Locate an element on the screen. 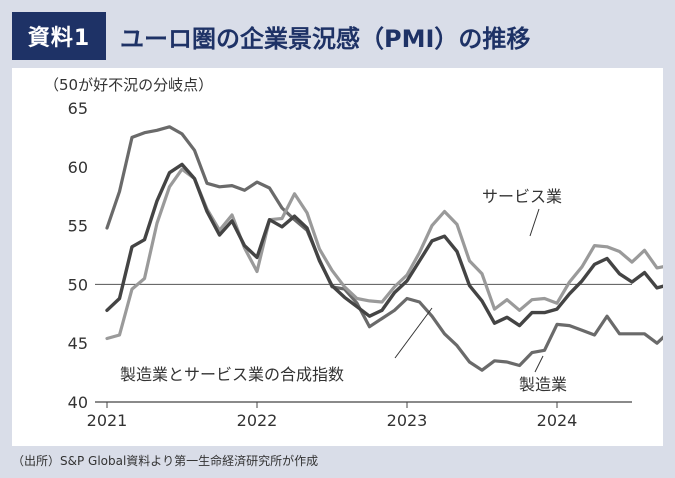 Image resolution: width=675 pixels, height=478 pixels. leader-line-composite is located at coordinates (413, 333).